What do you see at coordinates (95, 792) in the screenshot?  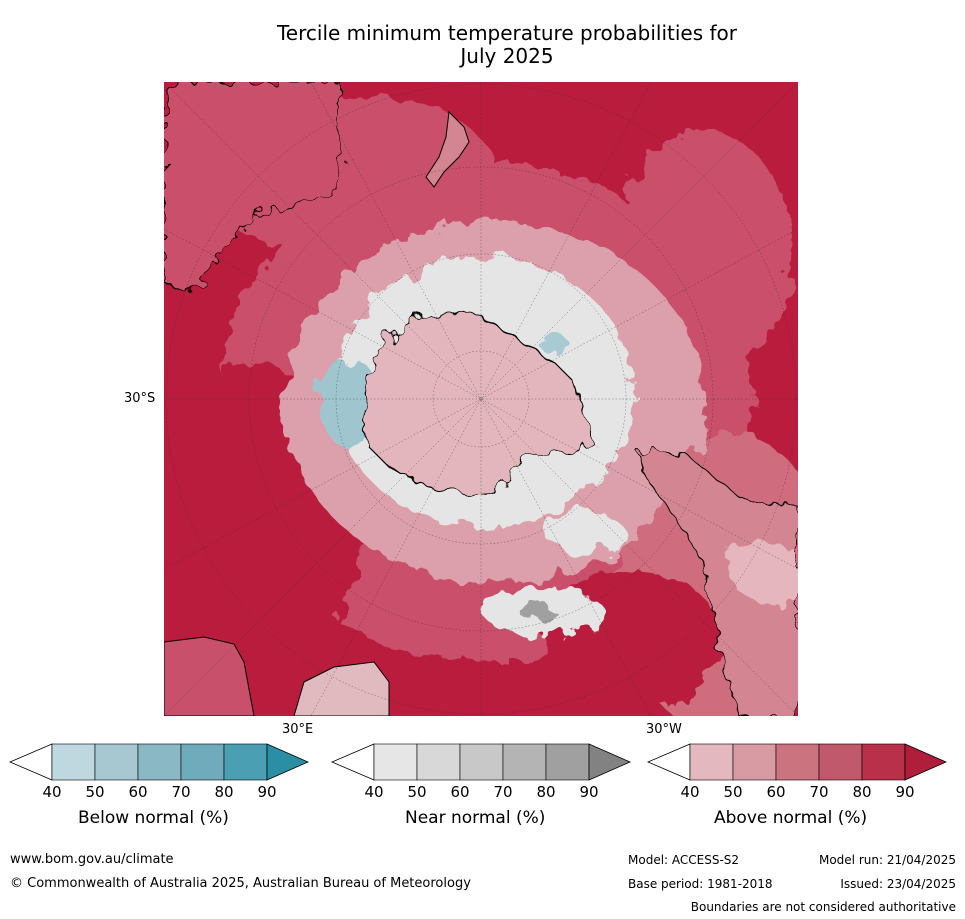 I see `tick-below-50: 50` at bounding box center [95, 792].